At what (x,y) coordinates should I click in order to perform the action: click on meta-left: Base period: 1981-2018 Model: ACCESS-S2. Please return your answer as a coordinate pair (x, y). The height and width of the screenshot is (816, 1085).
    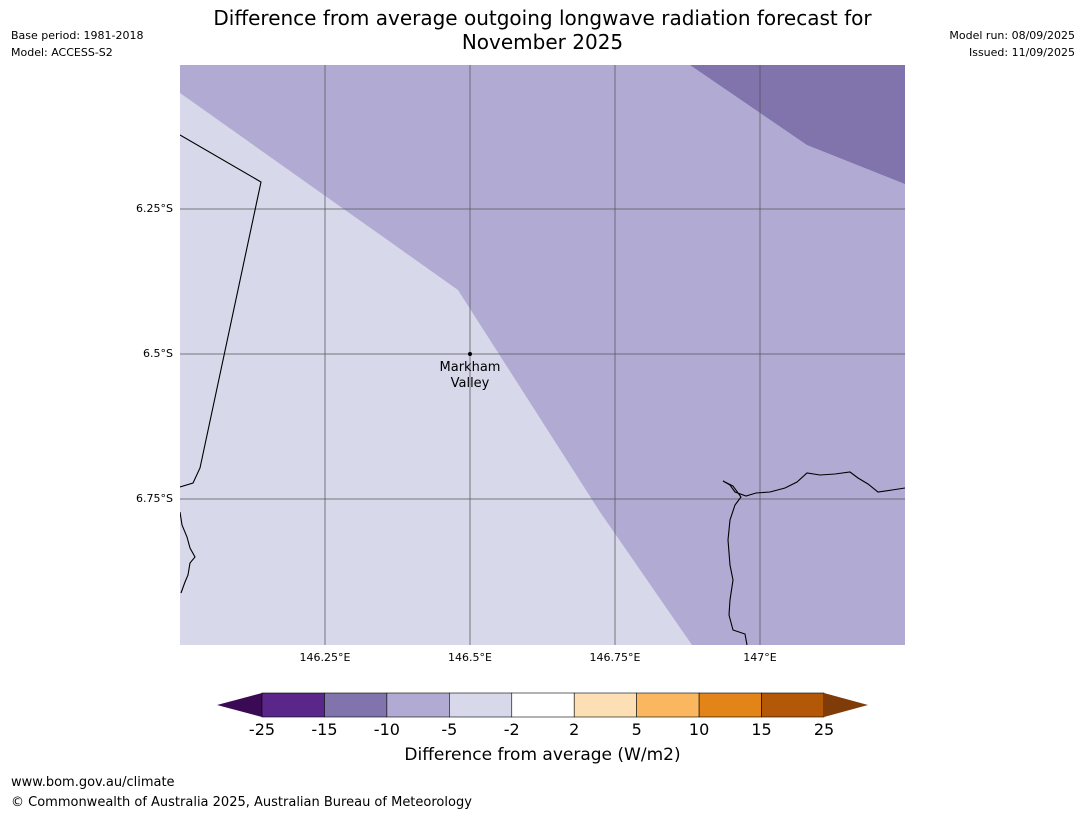
    Looking at the image, I should click on (77, 44).